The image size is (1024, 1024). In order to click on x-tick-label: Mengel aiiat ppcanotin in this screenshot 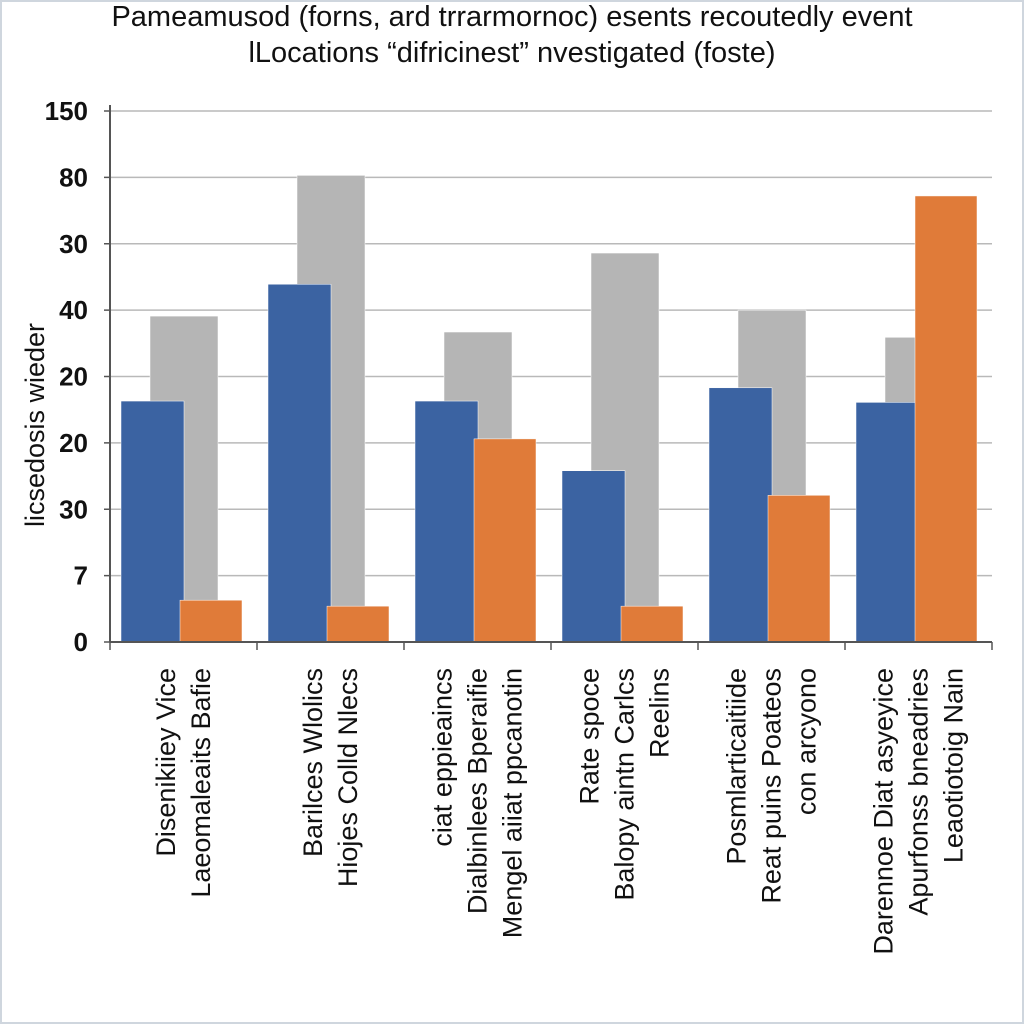, I will do `click(513, 803)`.